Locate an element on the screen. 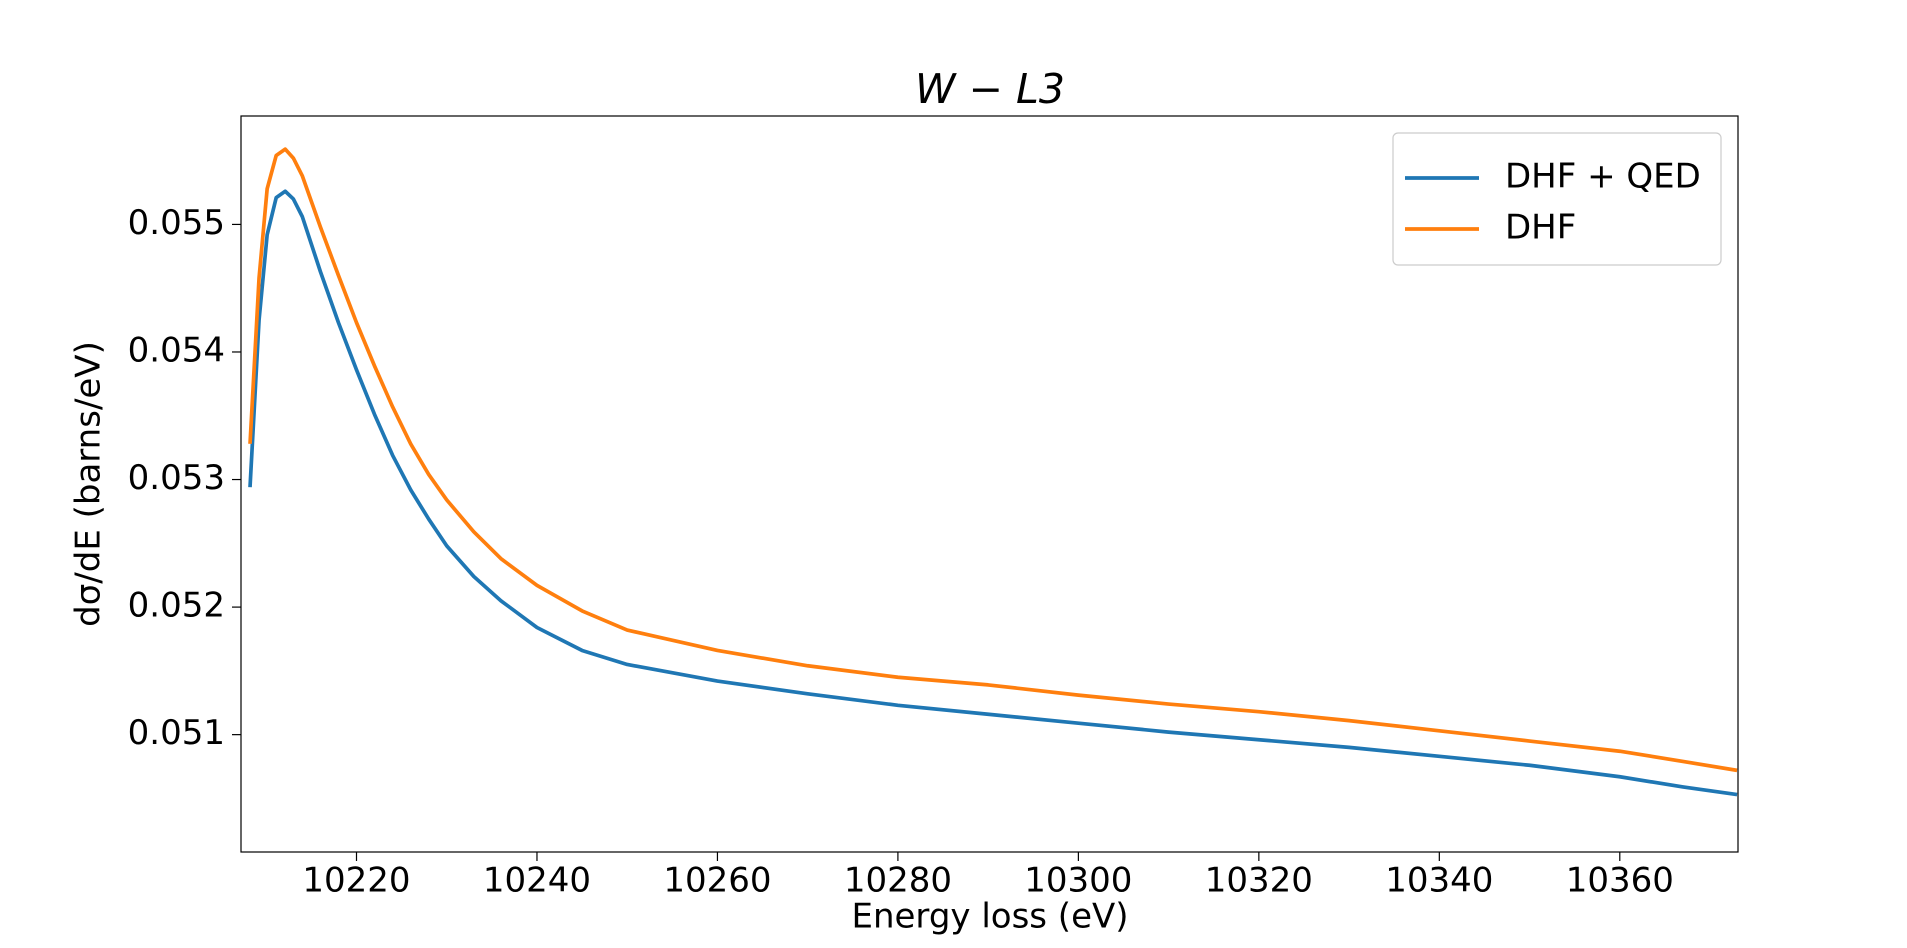 Image resolution: width=1907 pixels, height=948 pixels. legend-label: DHF + QED is located at coordinates (1603, 177).